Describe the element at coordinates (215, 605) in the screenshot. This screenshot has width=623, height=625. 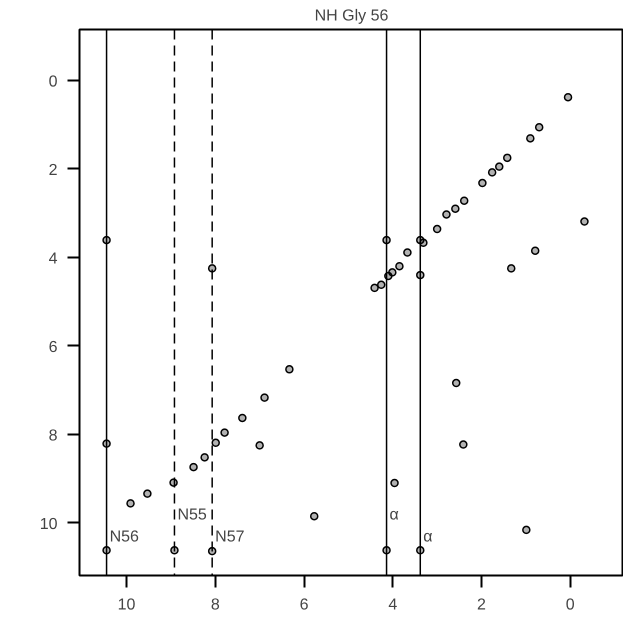
I see `x-tick-label: 8` at that location.